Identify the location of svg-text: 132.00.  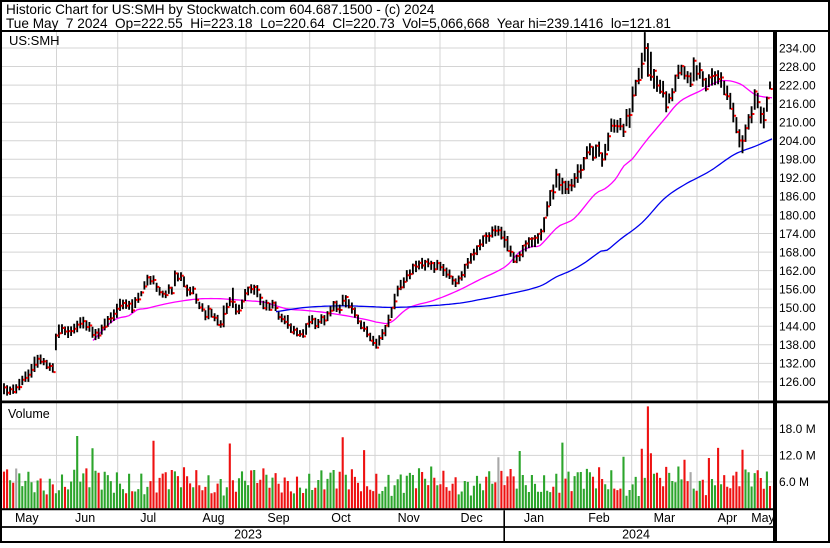
(797, 364).